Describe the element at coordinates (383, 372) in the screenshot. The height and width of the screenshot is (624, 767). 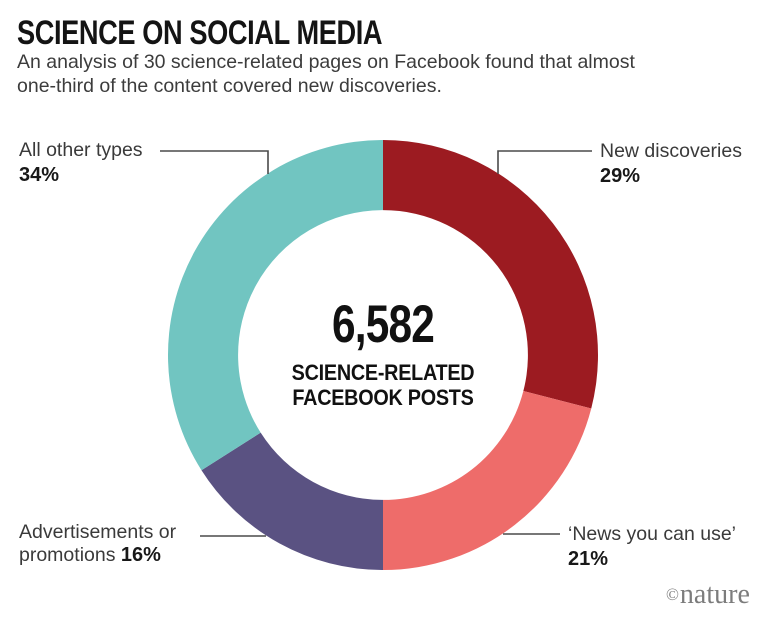
I see `center-label-line-1: SCIENCE-RELATED` at that location.